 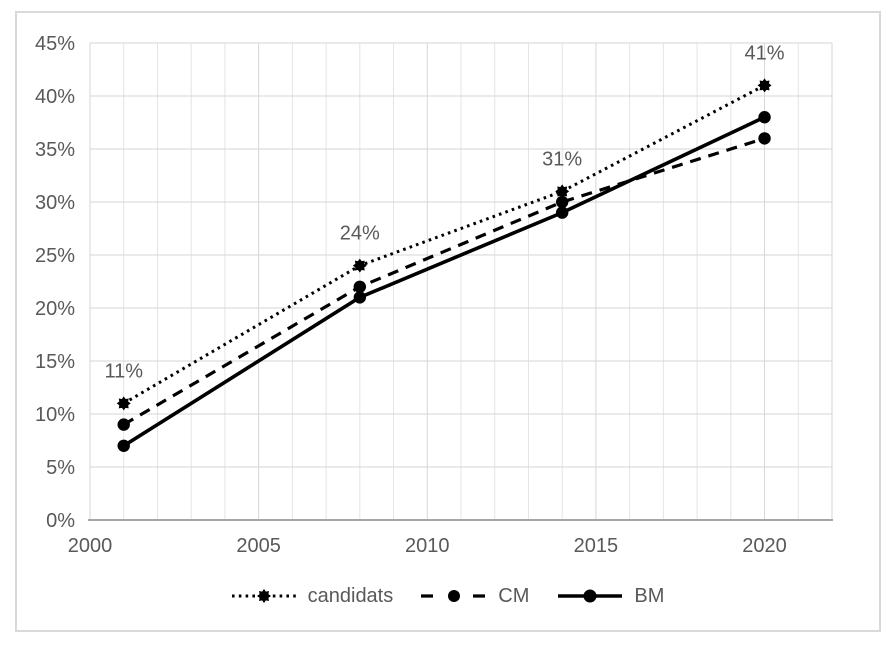 What do you see at coordinates (258, 546) in the screenshot?
I see `x-tick-label: 2005` at bounding box center [258, 546].